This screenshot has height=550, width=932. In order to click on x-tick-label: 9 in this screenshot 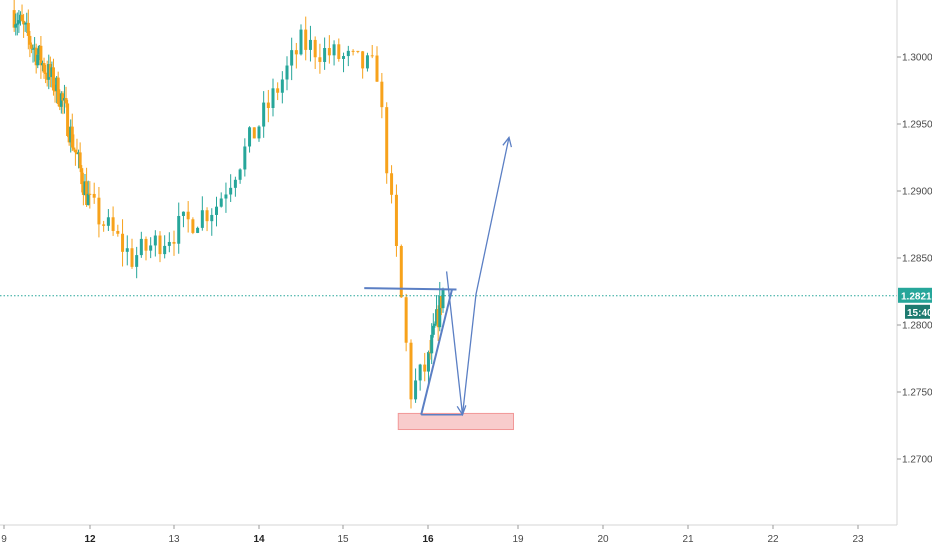, I will do `click(4, 539)`.